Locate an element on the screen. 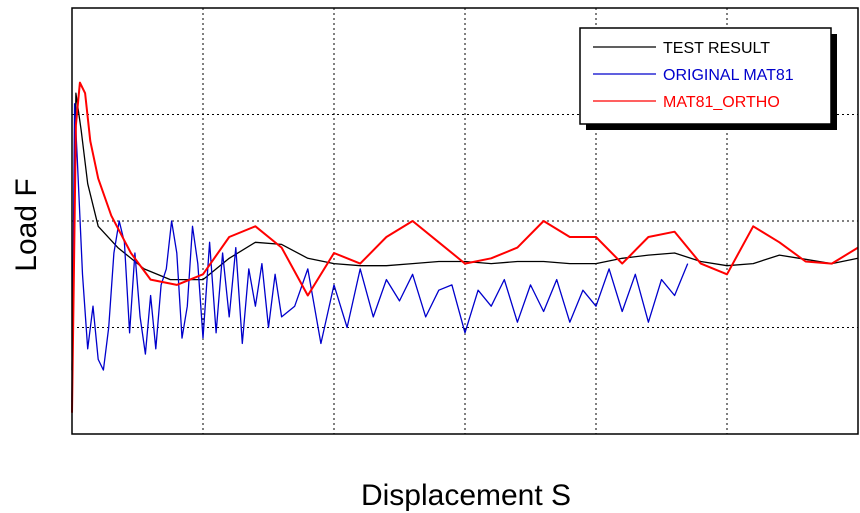  legend-box is located at coordinates (705, 76).